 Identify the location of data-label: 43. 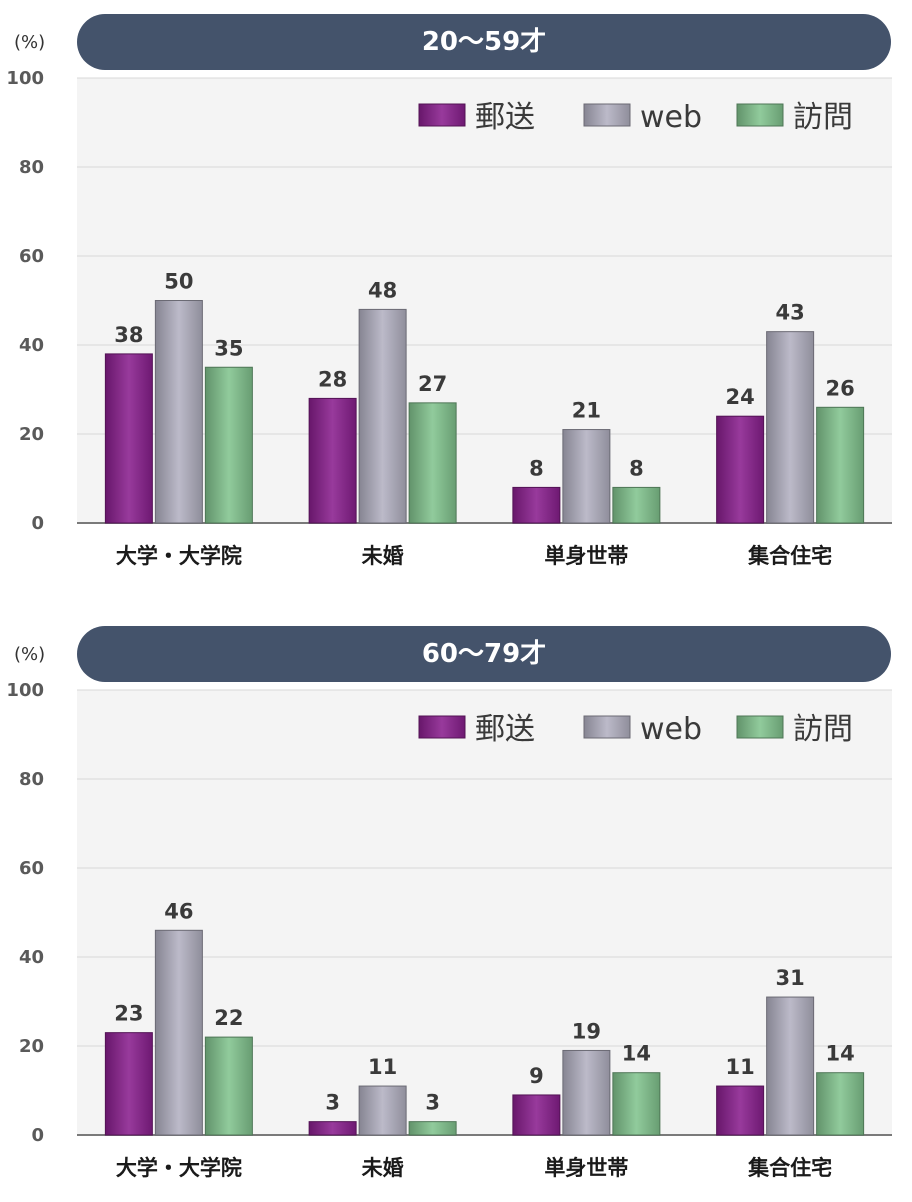
(790, 313).